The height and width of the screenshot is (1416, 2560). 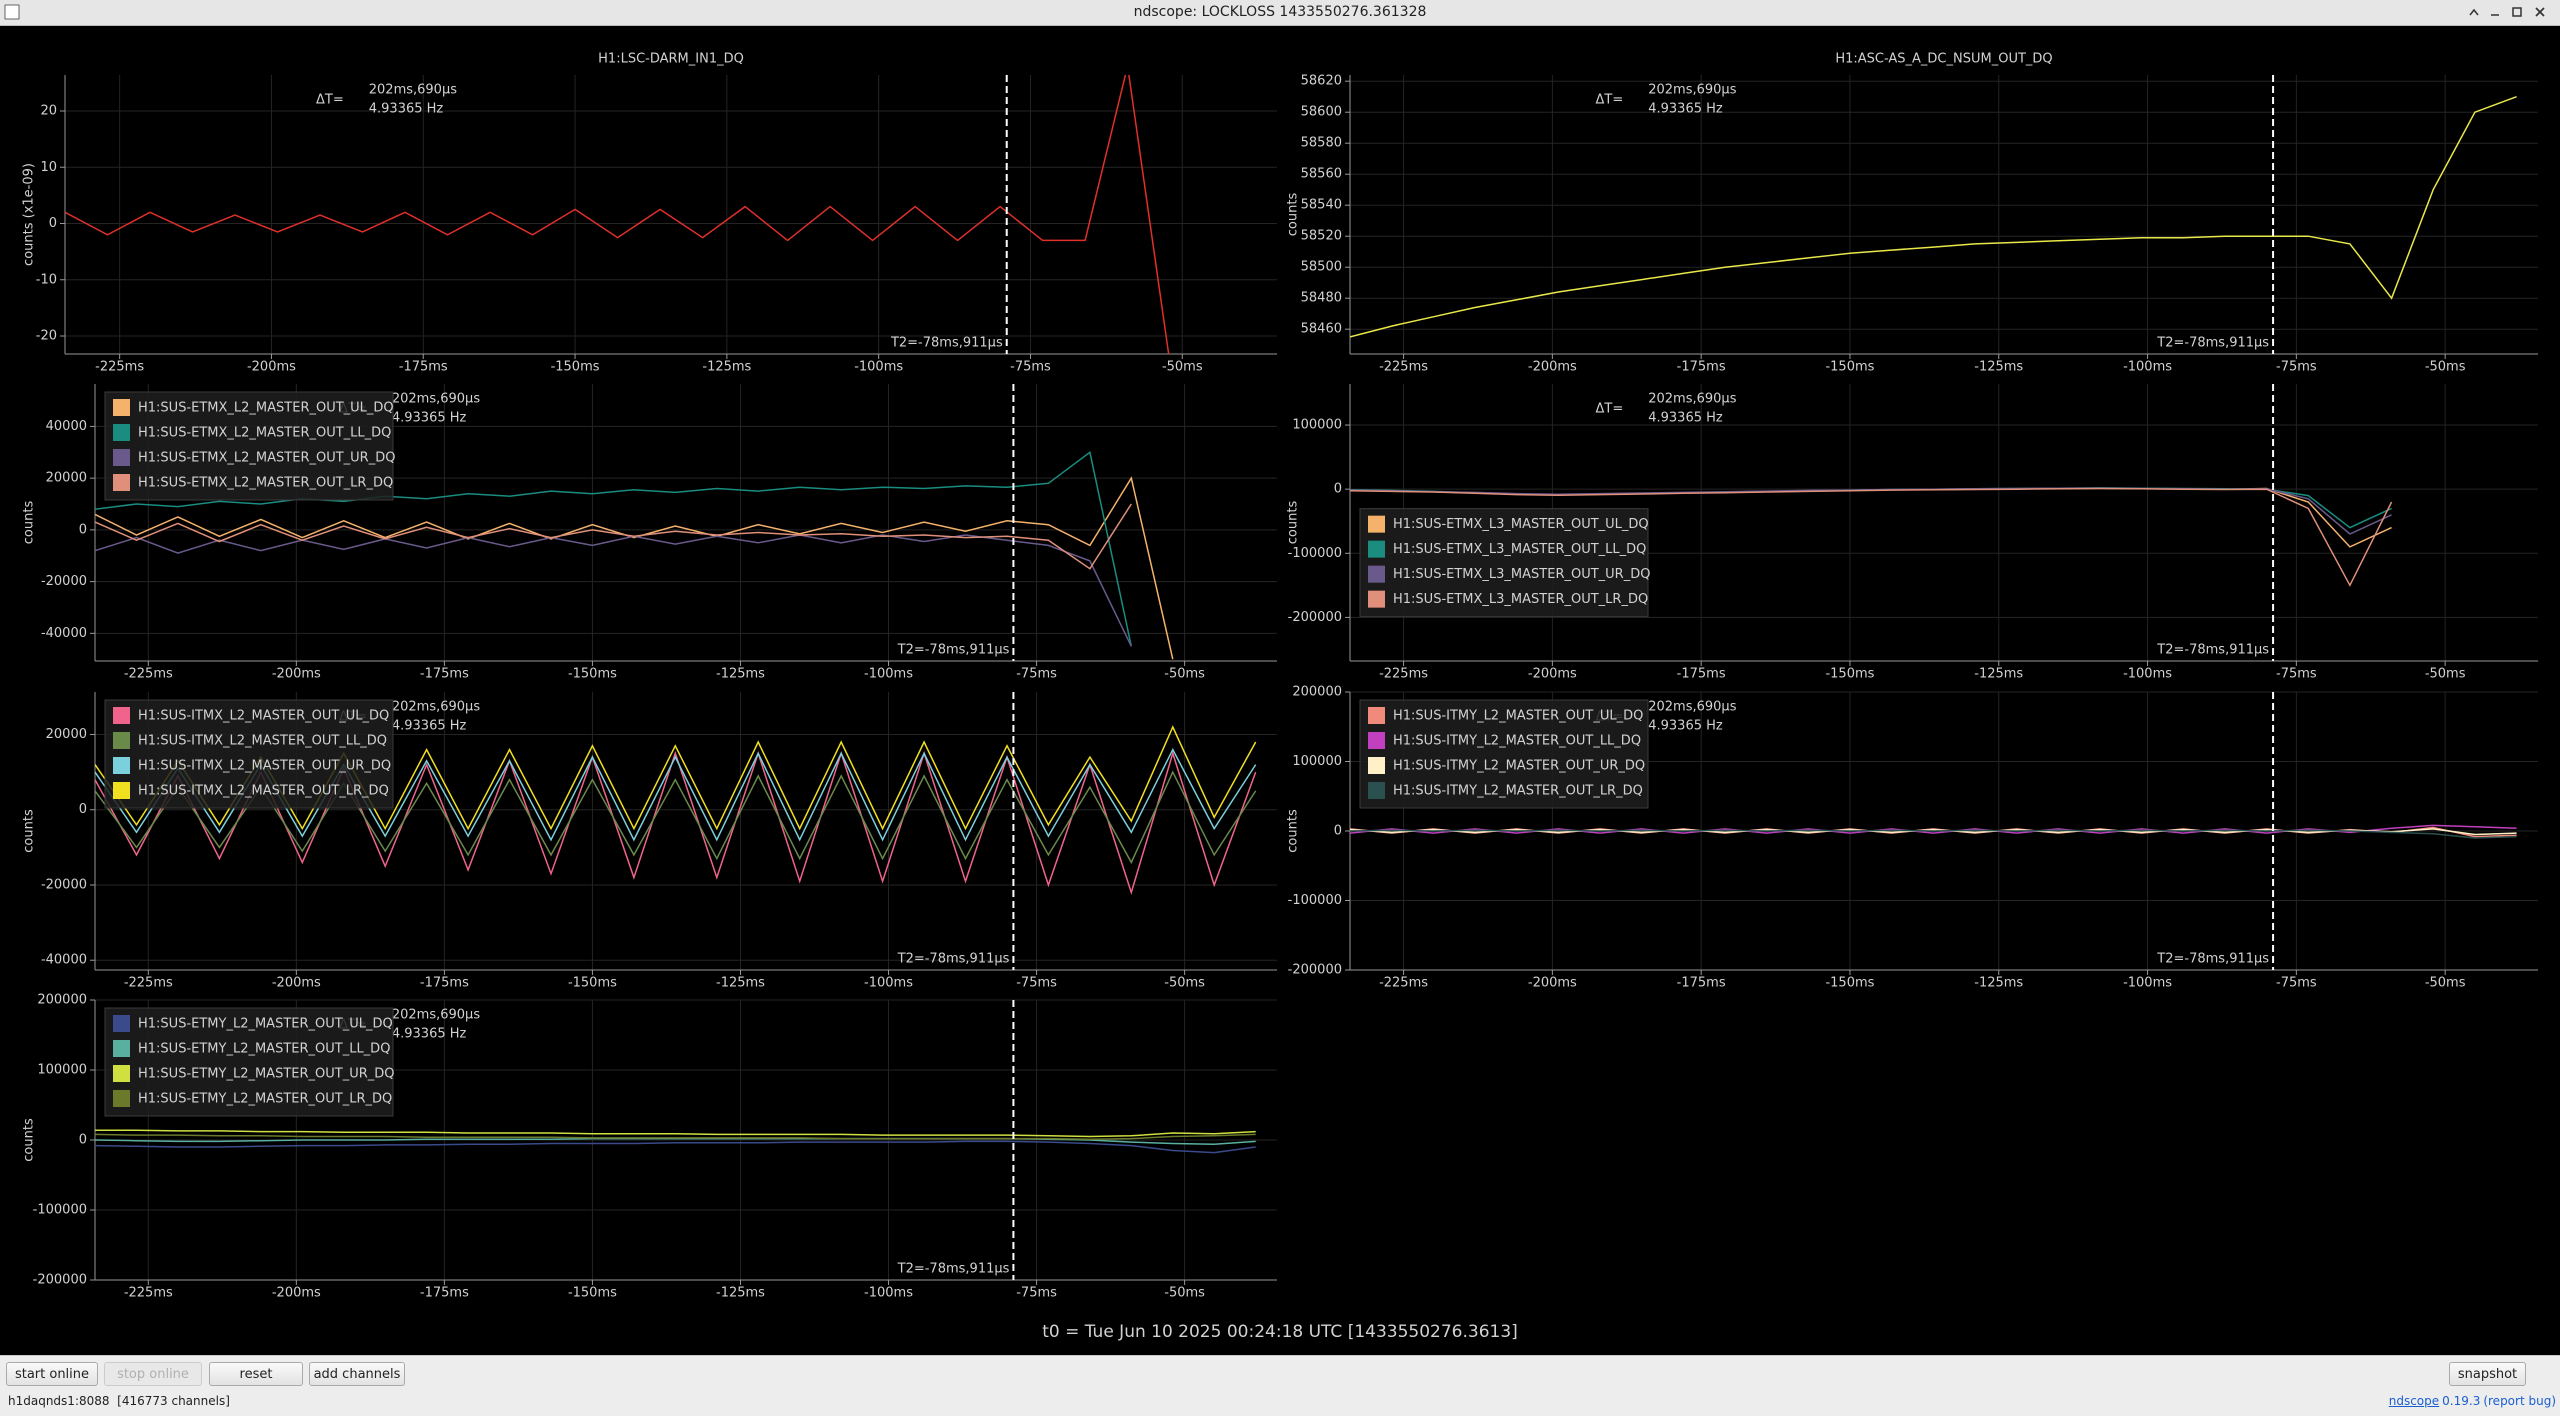 I want to click on y-tick-label: -200000, so click(x=1315, y=970).